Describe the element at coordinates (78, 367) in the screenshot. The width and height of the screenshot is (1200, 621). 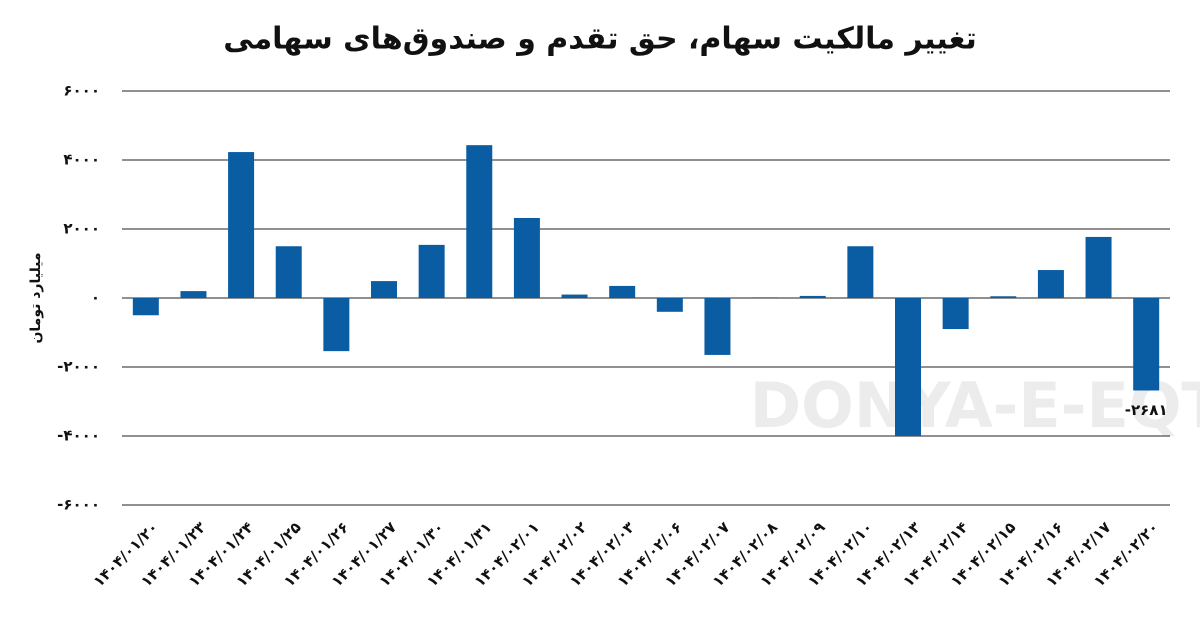
I see `y-tick-label: -۲۰۰۰` at that location.